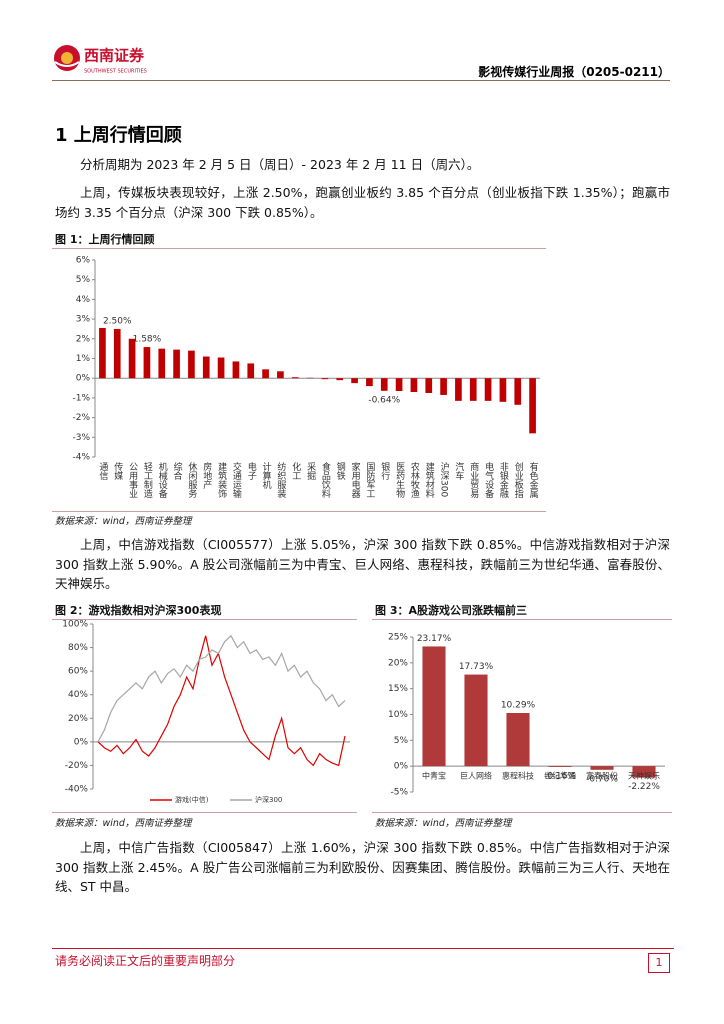 This screenshot has height=1024, width=724. I want to click on y-tick-label: -5%, so click(399, 793).